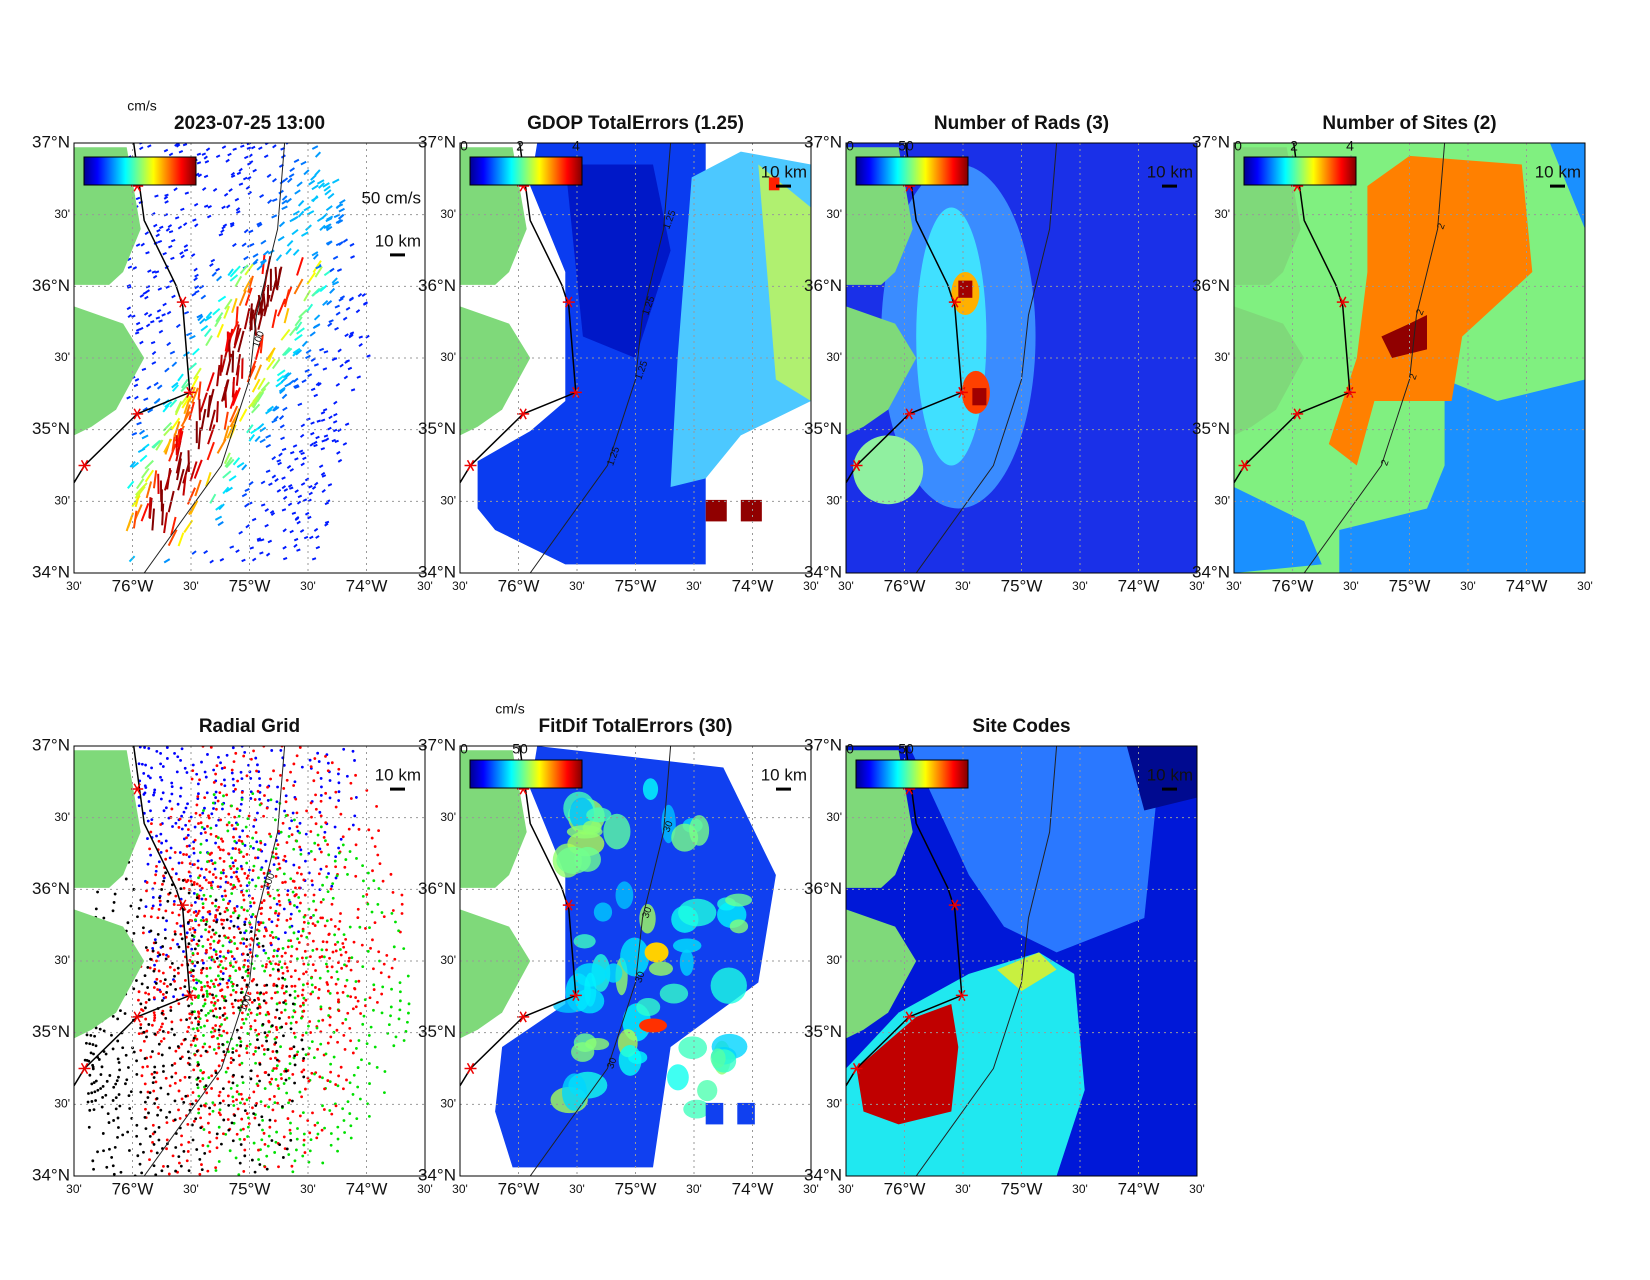 The height and width of the screenshot is (1280, 1650). Describe the element at coordinates (636, 726) in the screenshot. I see `panel-title: FitDif TotalErrors (30)` at that location.